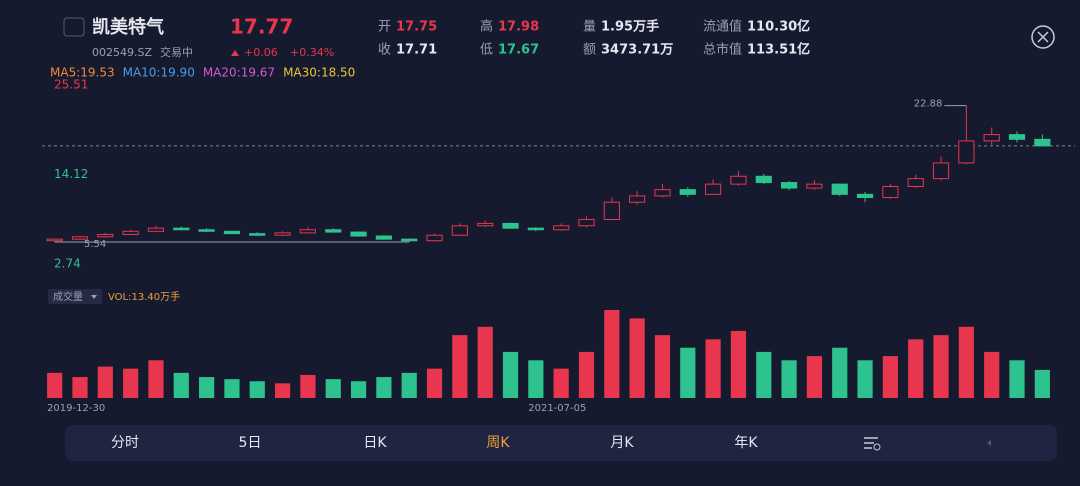 The image size is (1080, 486). Describe the element at coordinates (589, 50) in the screenshot. I see `quote-label: 额` at that location.